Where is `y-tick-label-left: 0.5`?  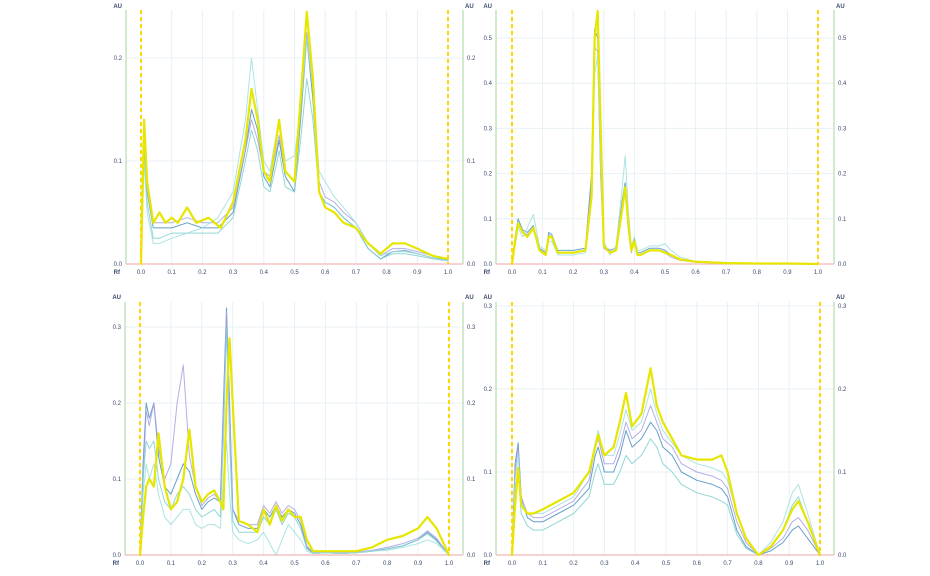 y-tick-label-left: 0.5 is located at coordinates (488, 39).